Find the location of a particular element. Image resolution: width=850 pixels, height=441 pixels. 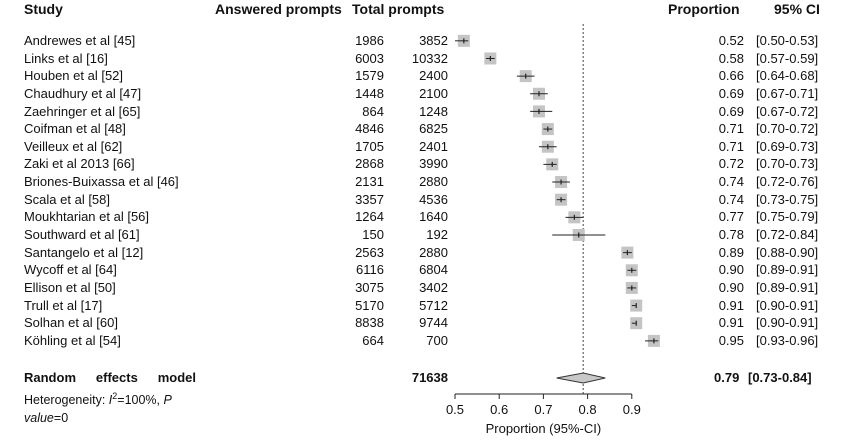

total-value: 1248 is located at coordinates (433, 111).